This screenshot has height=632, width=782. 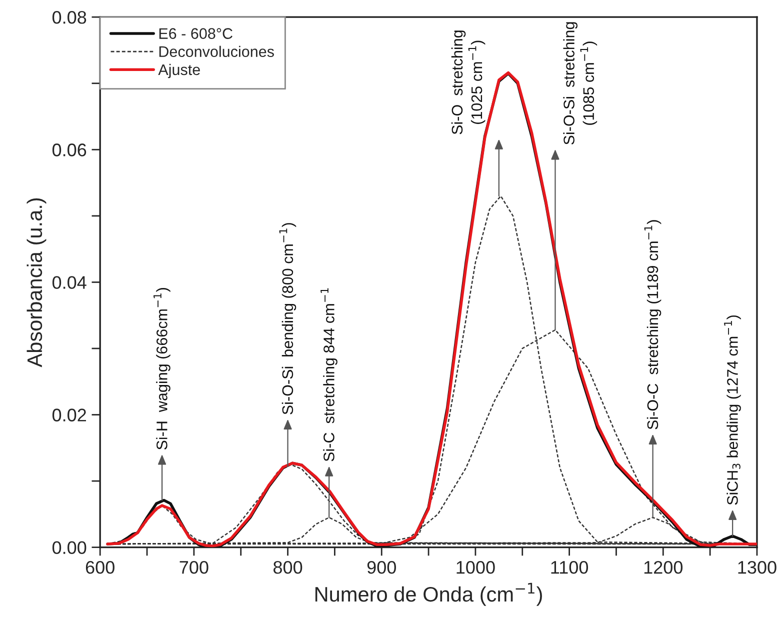 I want to click on annotation: Si-O stretching (1025 cm$^{−1}$), so click(x=468, y=82).